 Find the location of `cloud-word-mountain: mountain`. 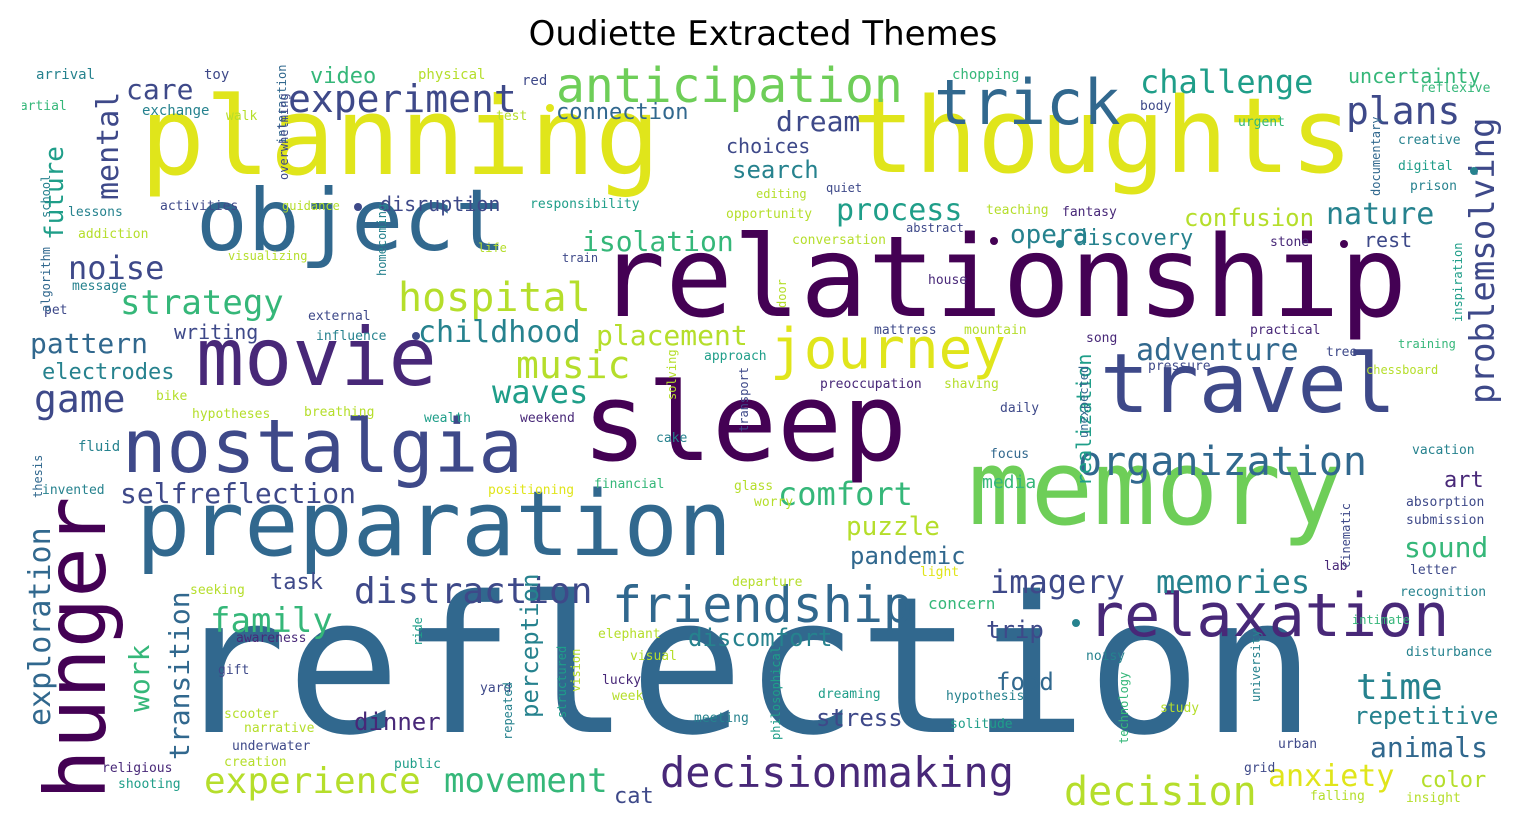

cloud-word-mountain: mountain is located at coordinates (995, 330).